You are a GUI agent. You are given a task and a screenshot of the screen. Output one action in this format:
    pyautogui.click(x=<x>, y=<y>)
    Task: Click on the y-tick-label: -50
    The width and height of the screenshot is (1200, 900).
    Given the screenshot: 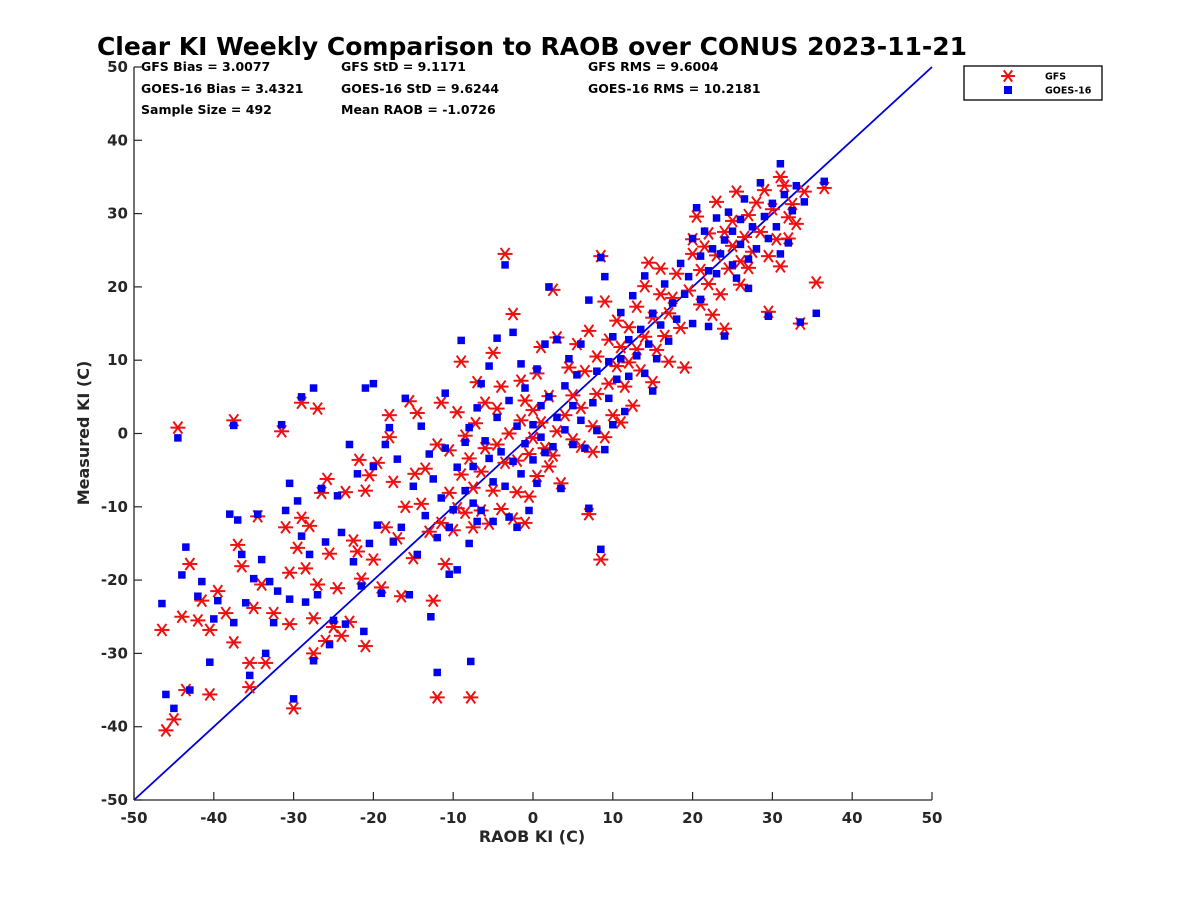 What is the action you would take?
    pyautogui.click(x=114, y=800)
    